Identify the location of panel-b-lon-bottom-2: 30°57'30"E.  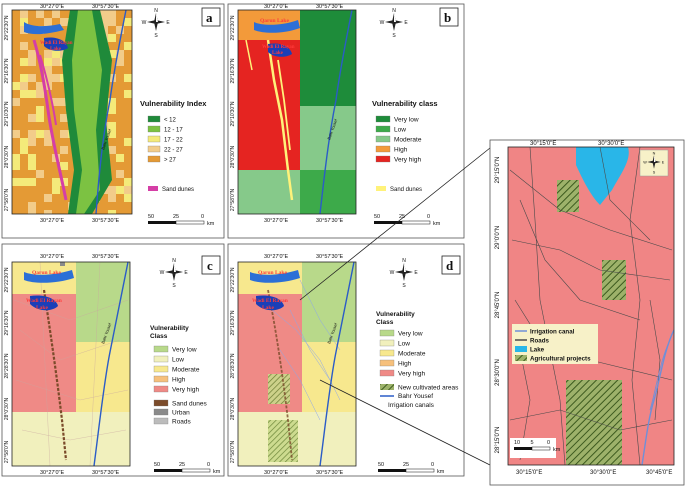
(330, 221).